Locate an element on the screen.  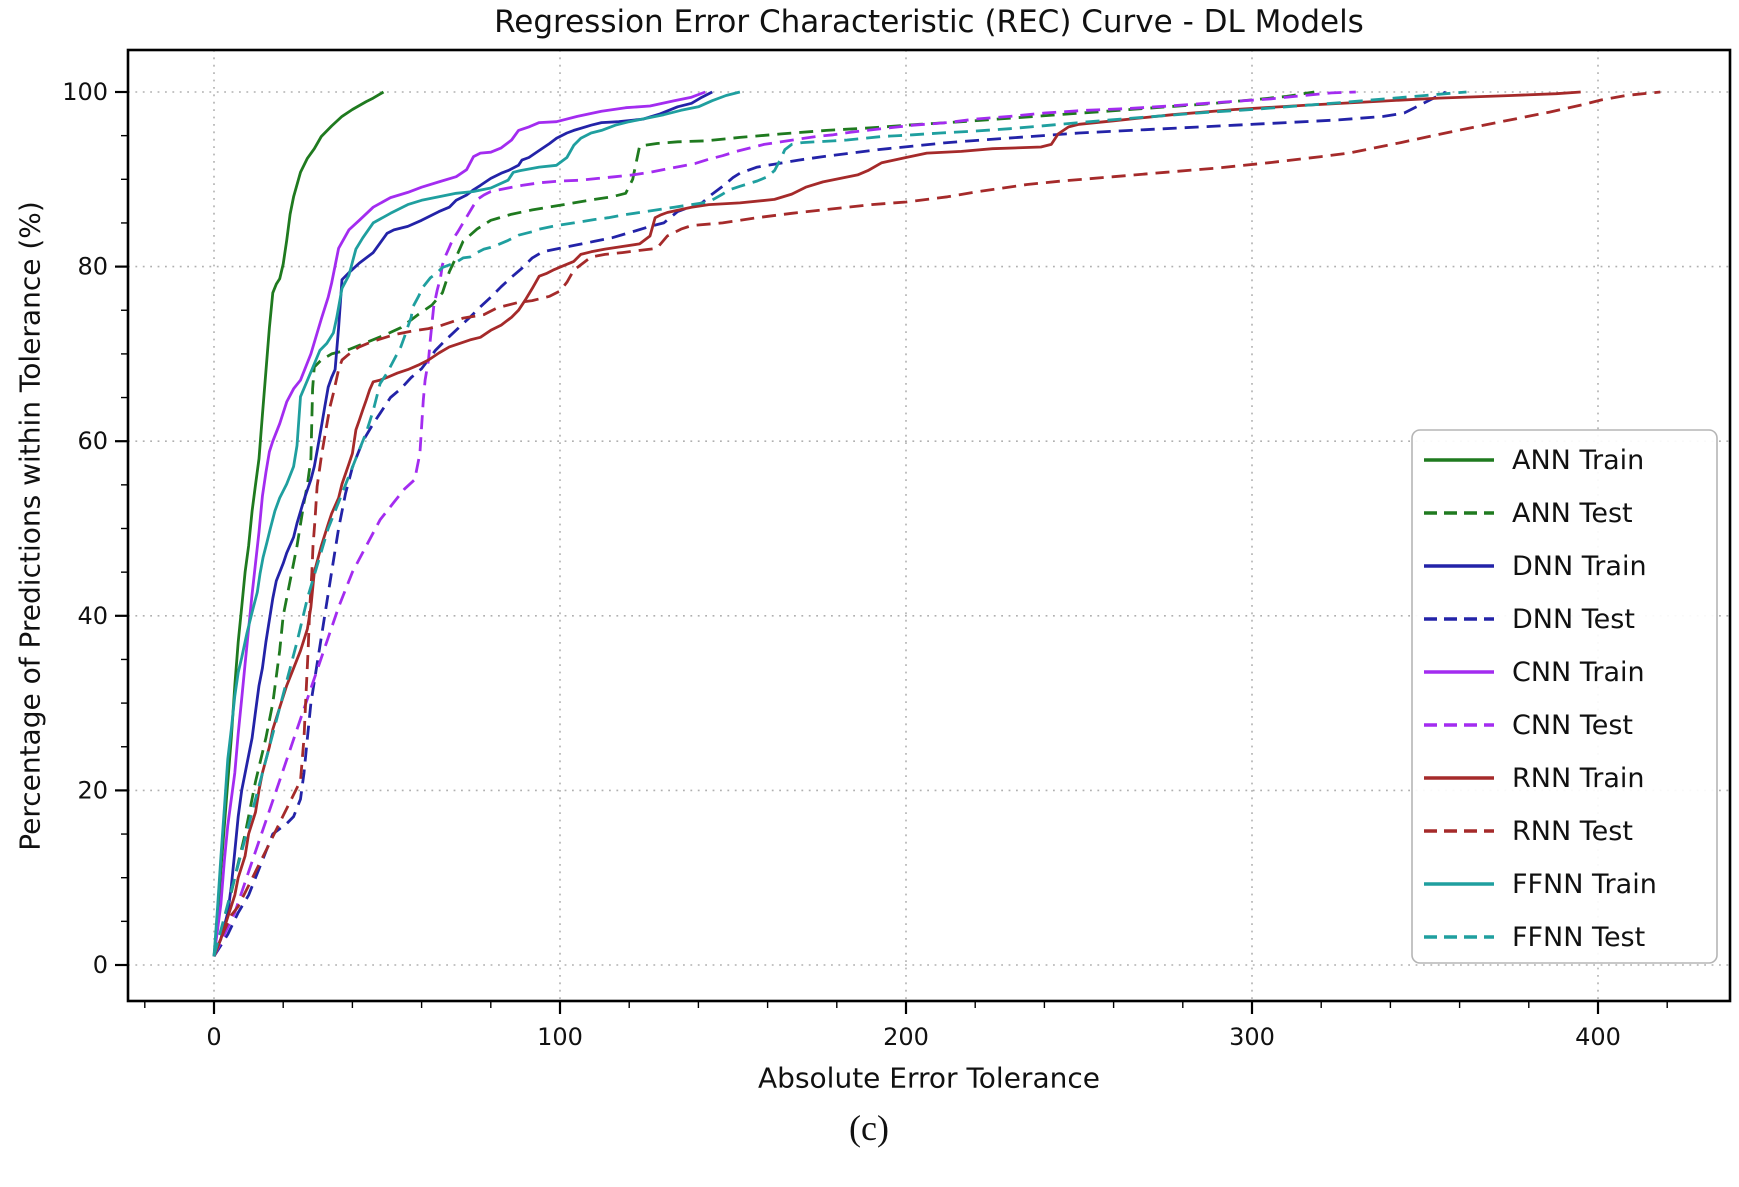
legend-label-dnn-test: DNN Test is located at coordinates (1573, 619).